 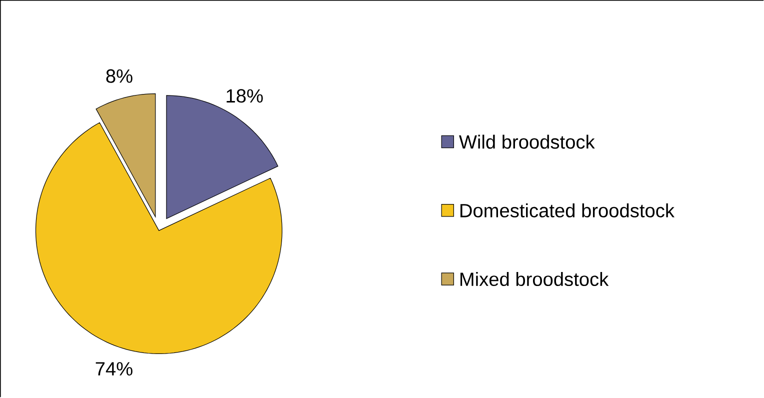 I want to click on legend-label: Wild broodstock, so click(x=527, y=141).